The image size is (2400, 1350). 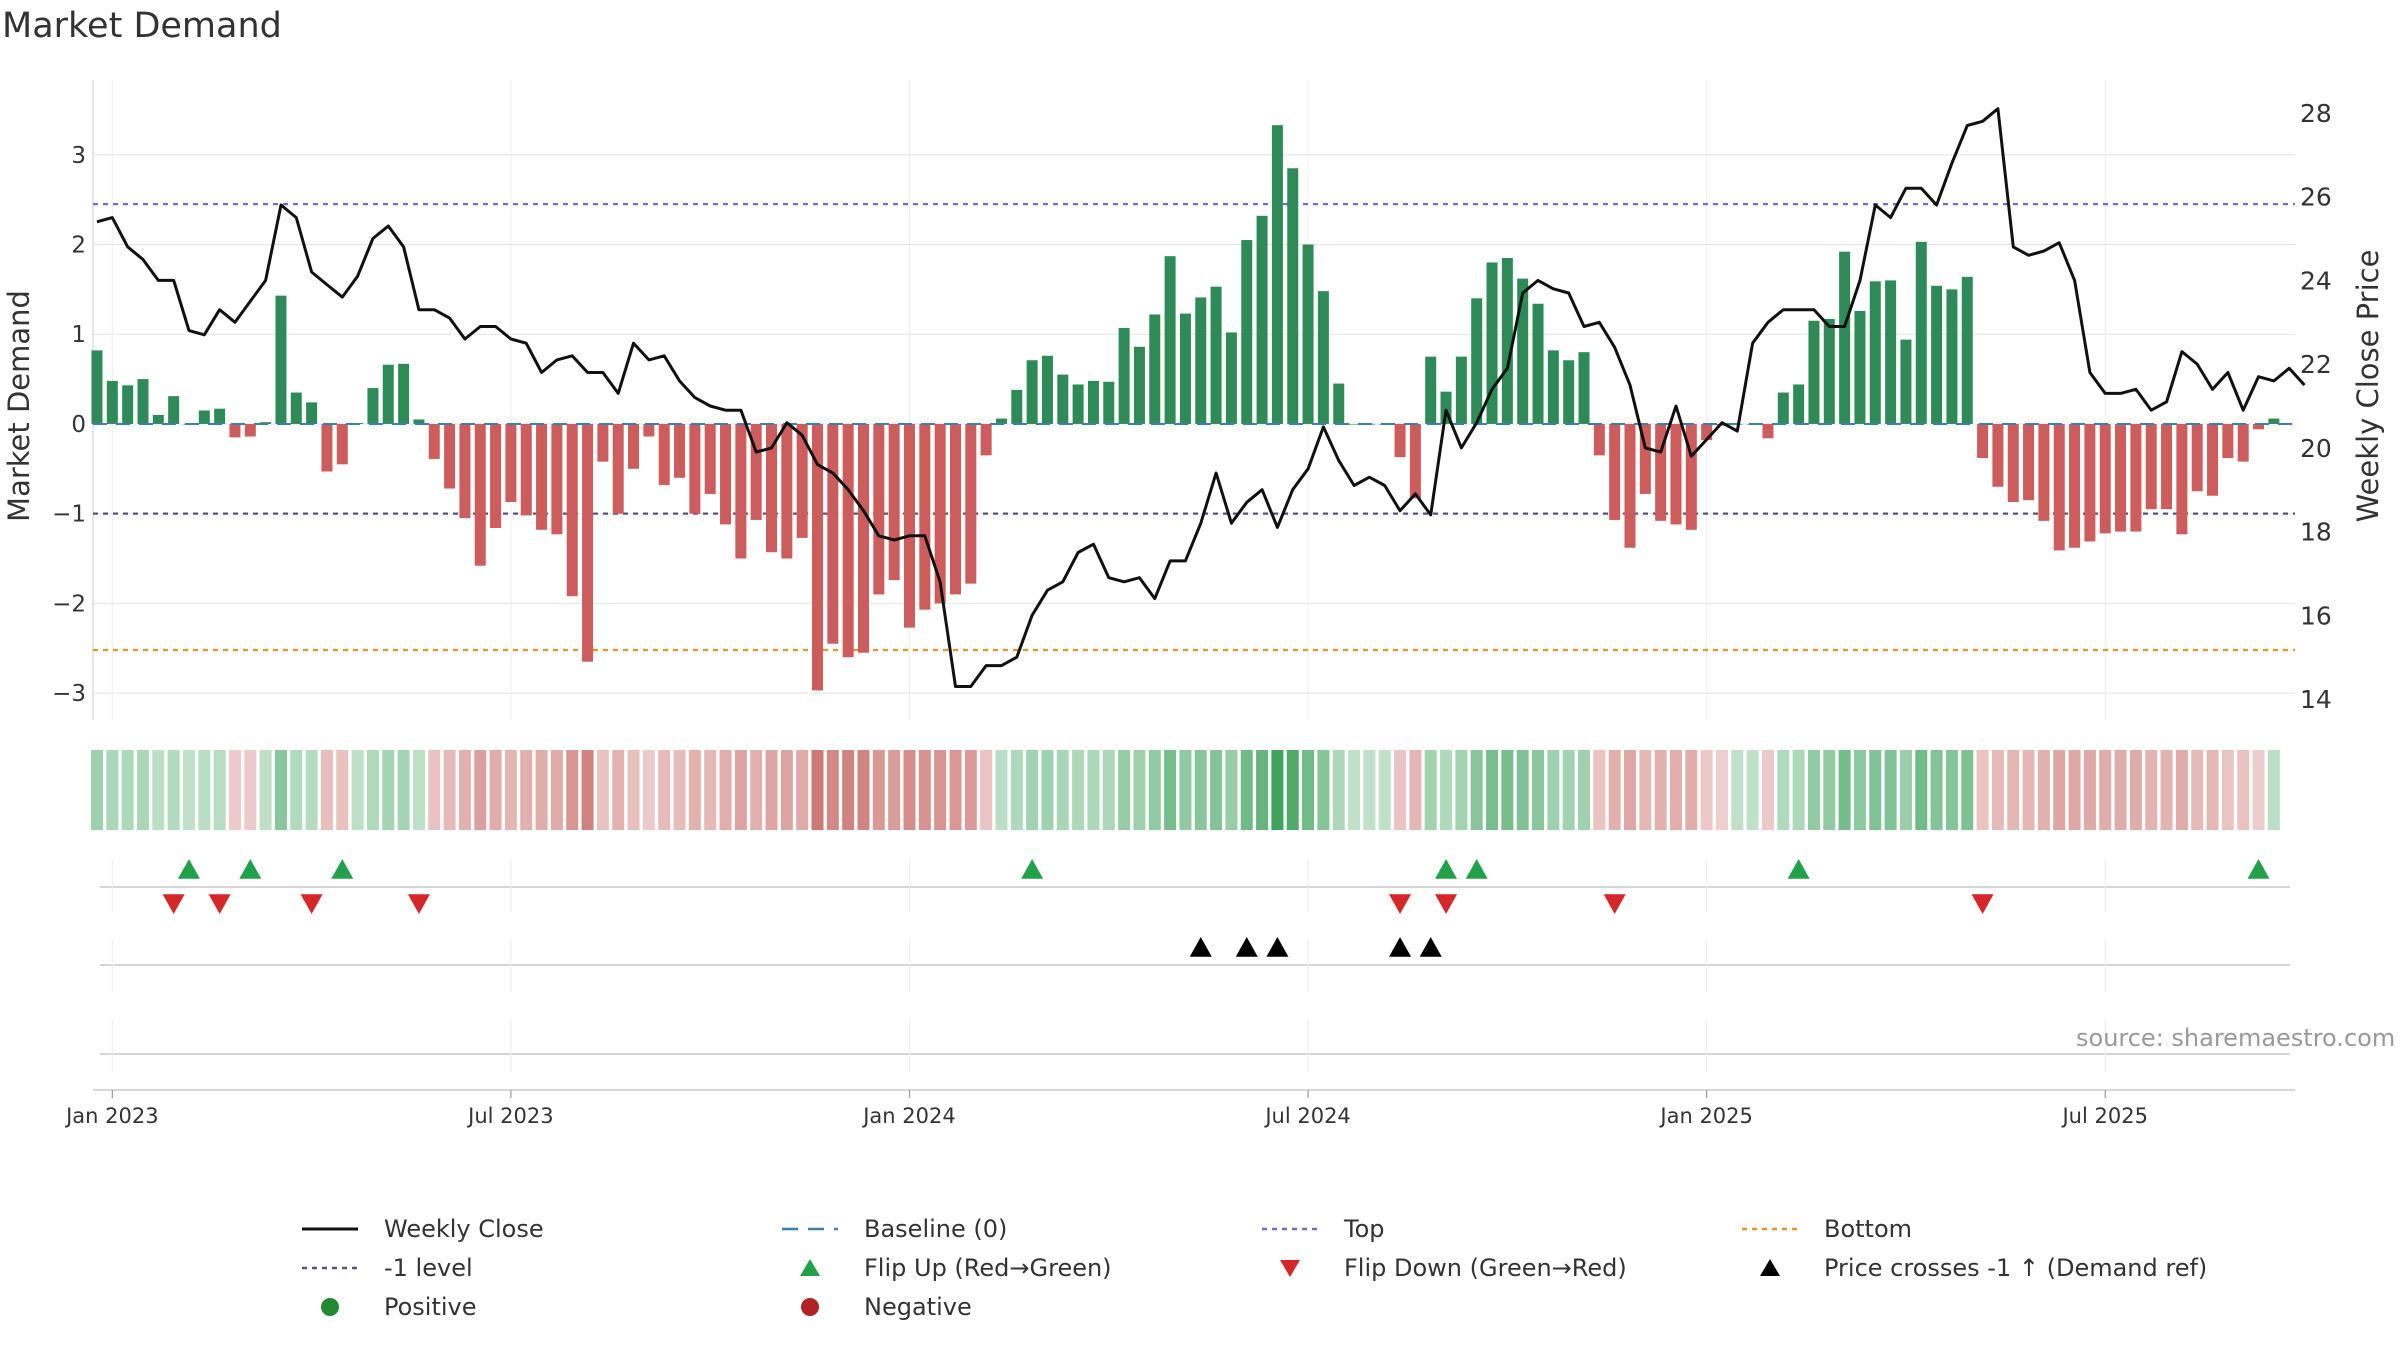 I want to click on legend-item: Negative, so click(x=876, y=1307).